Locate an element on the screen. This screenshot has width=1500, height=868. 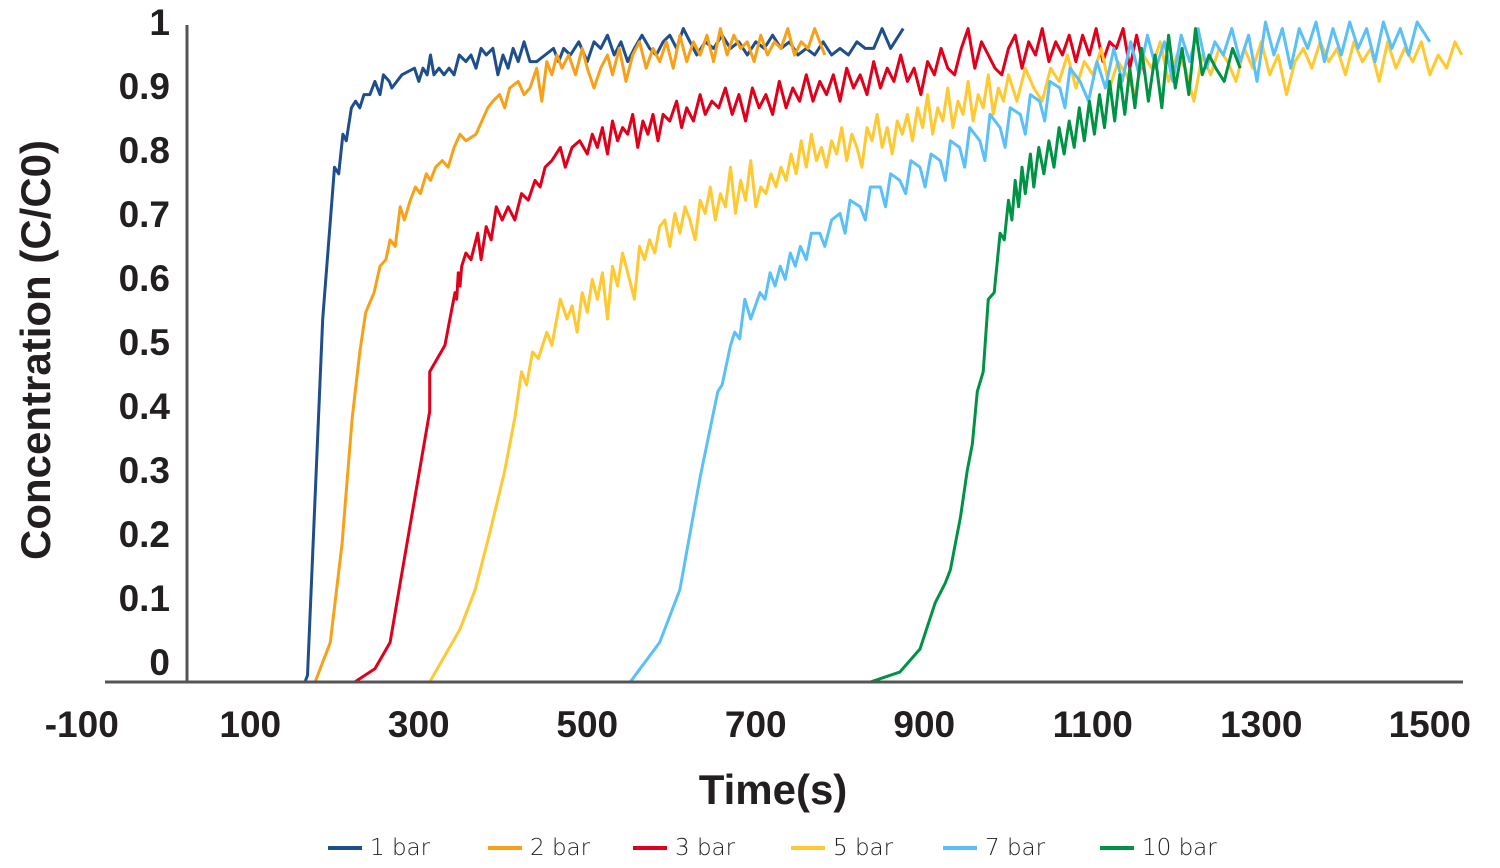
legend-label: 1 bar is located at coordinates (400, 848).